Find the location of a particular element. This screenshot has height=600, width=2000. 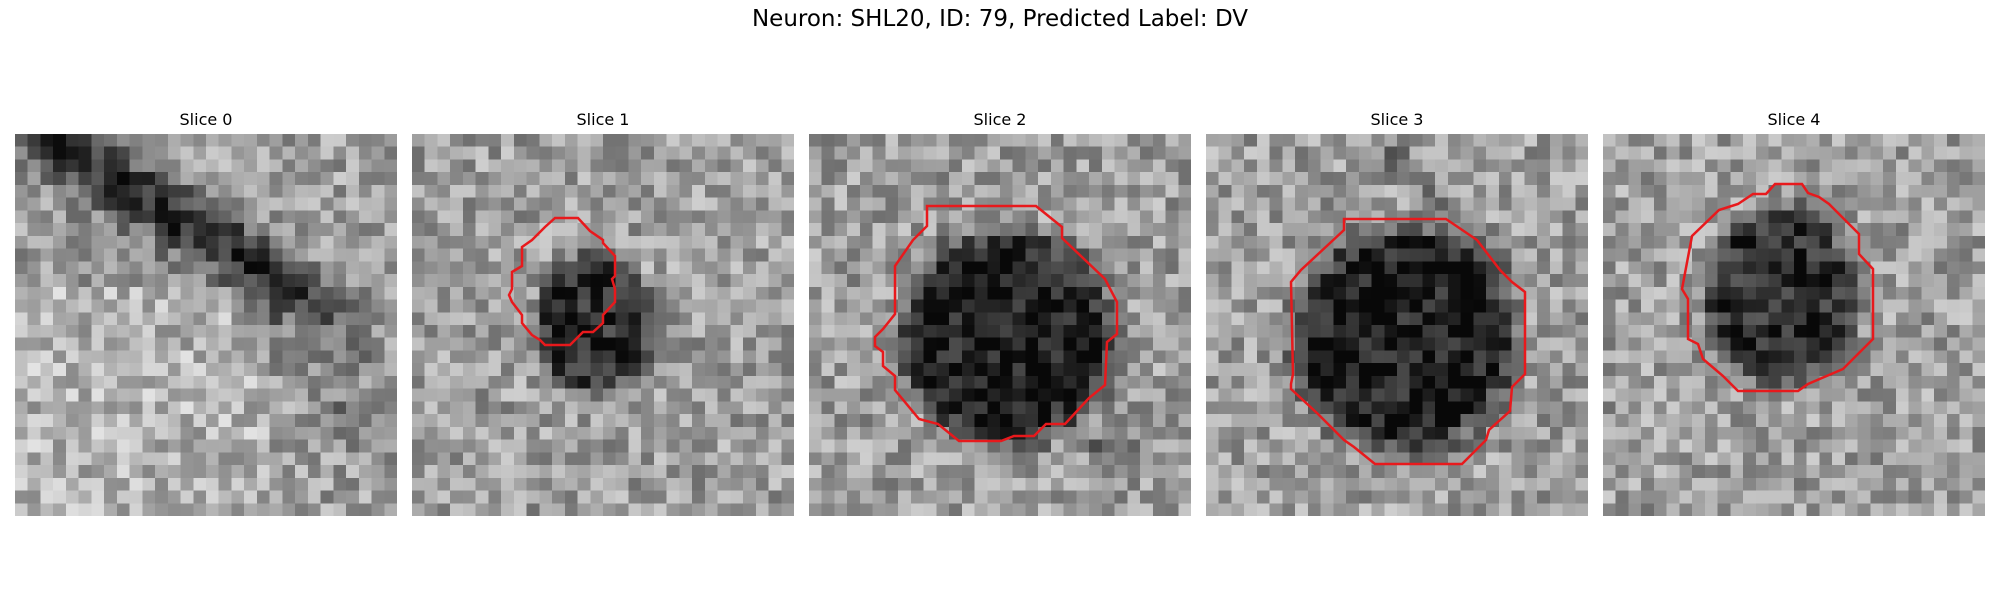

slice-title: Slice 4 is located at coordinates (1794, 119).